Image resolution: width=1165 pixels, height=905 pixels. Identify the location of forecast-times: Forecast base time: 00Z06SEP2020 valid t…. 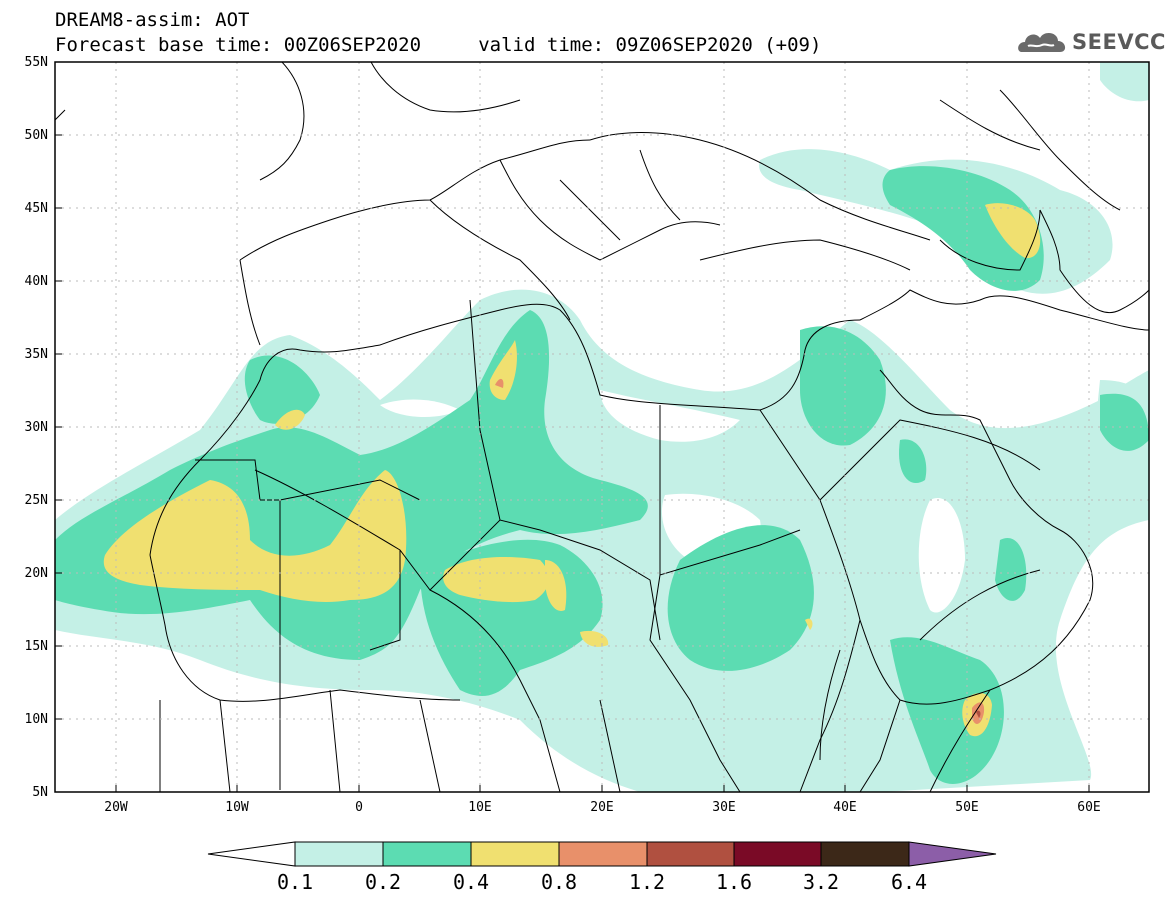
(438, 45).